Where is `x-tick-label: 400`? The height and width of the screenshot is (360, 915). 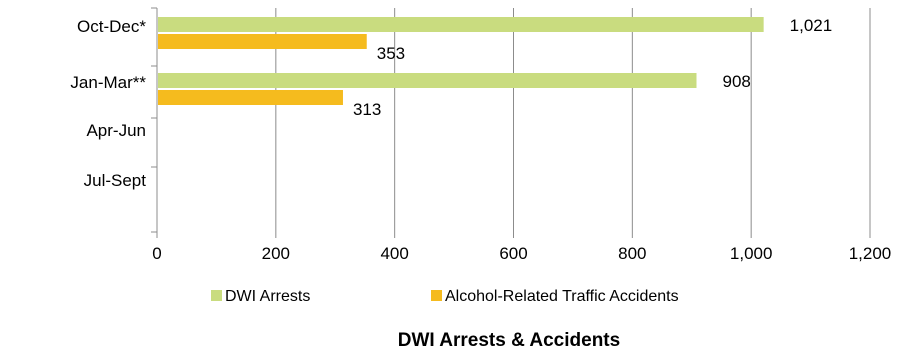 x-tick-label: 400 is located at coordinates (394, 253).